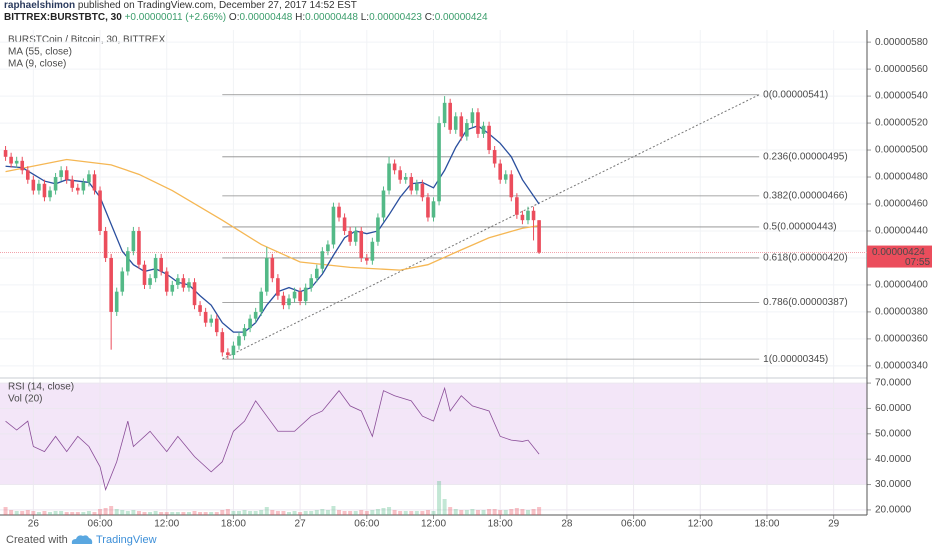 Image resolution: width=932 pixels, height=550 pixels. What do you see at coordinates (272, 438) in the screenshot?
I see `rsi-line` at bounding box center [272, 438].